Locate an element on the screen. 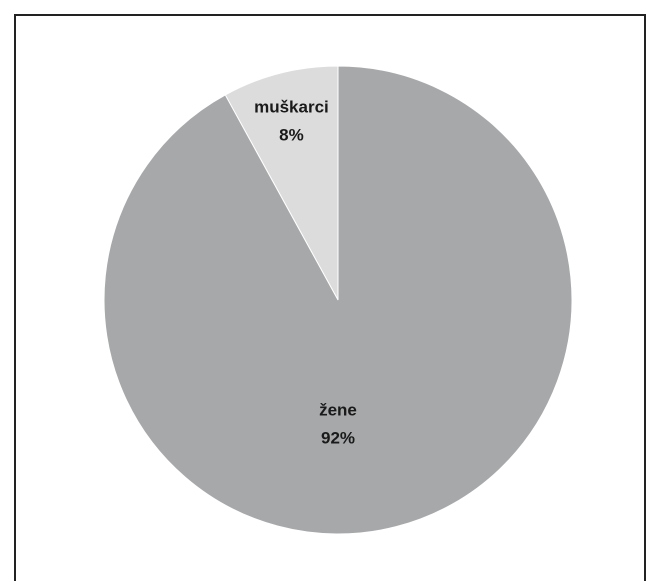 The width and height of the screenshot is (662, 583). slice-label-2: žene is located at coordinates (338, 410).